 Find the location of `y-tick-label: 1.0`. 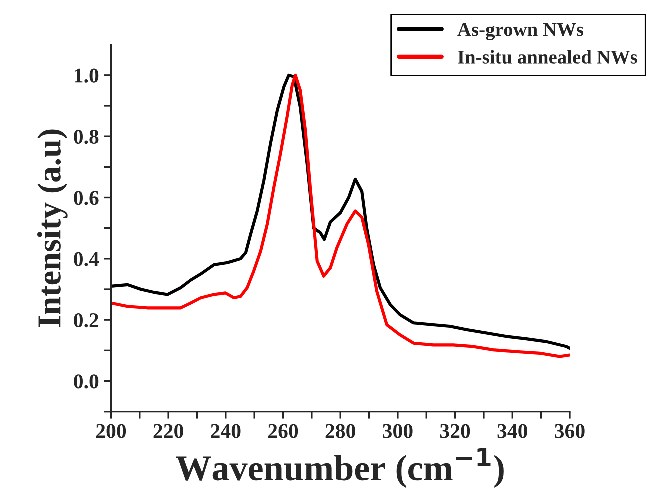

y-tick-label: 1.0 is located at coordinates (87, 75).